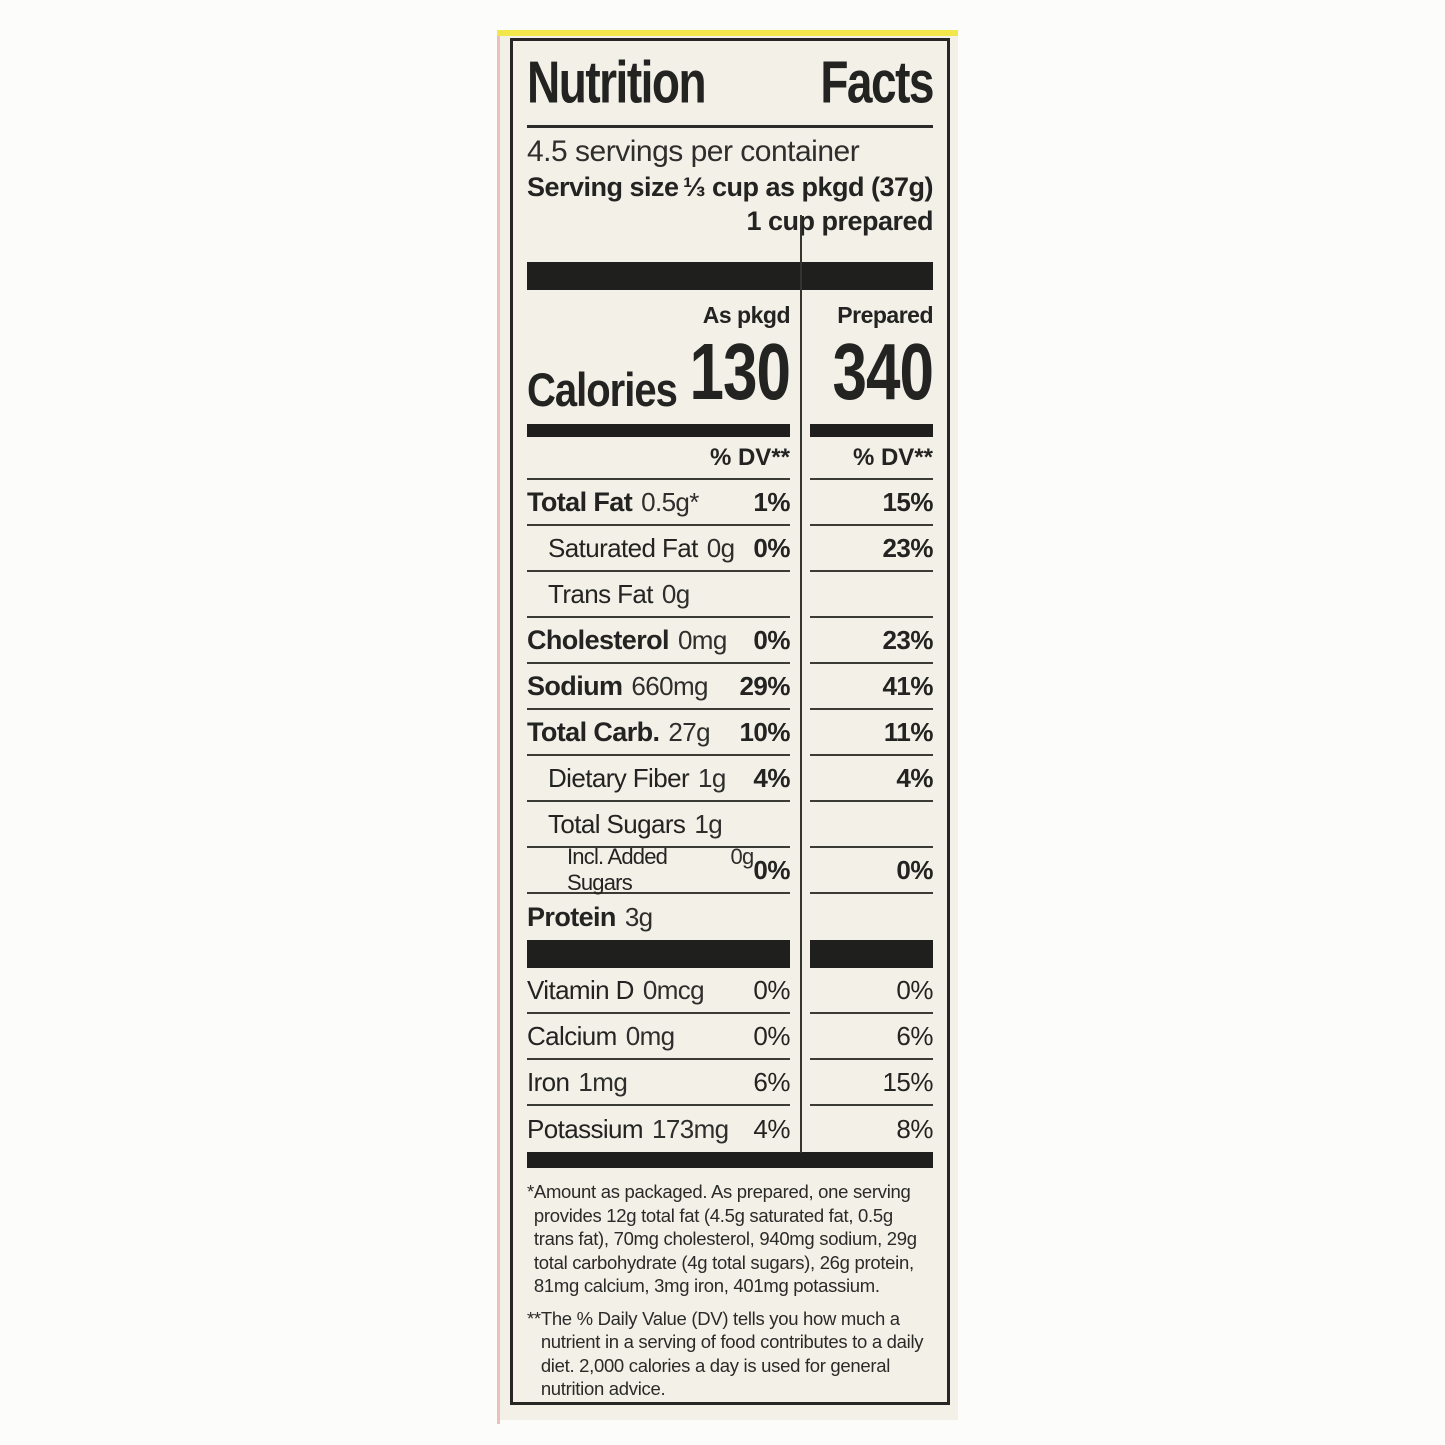 The image size is (1445, 1445). What do you see at coordinates (598, 639) in the screenshot?
I see `nutrient-name: Cholesterol` at bounding box center [598, 639].